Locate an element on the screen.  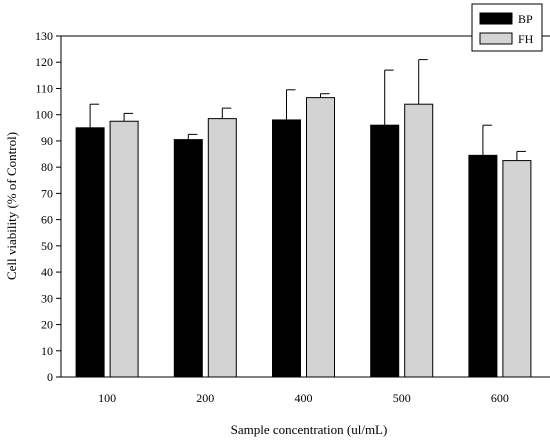
y-tick-label: 0 is located at coordinates (50, 377).